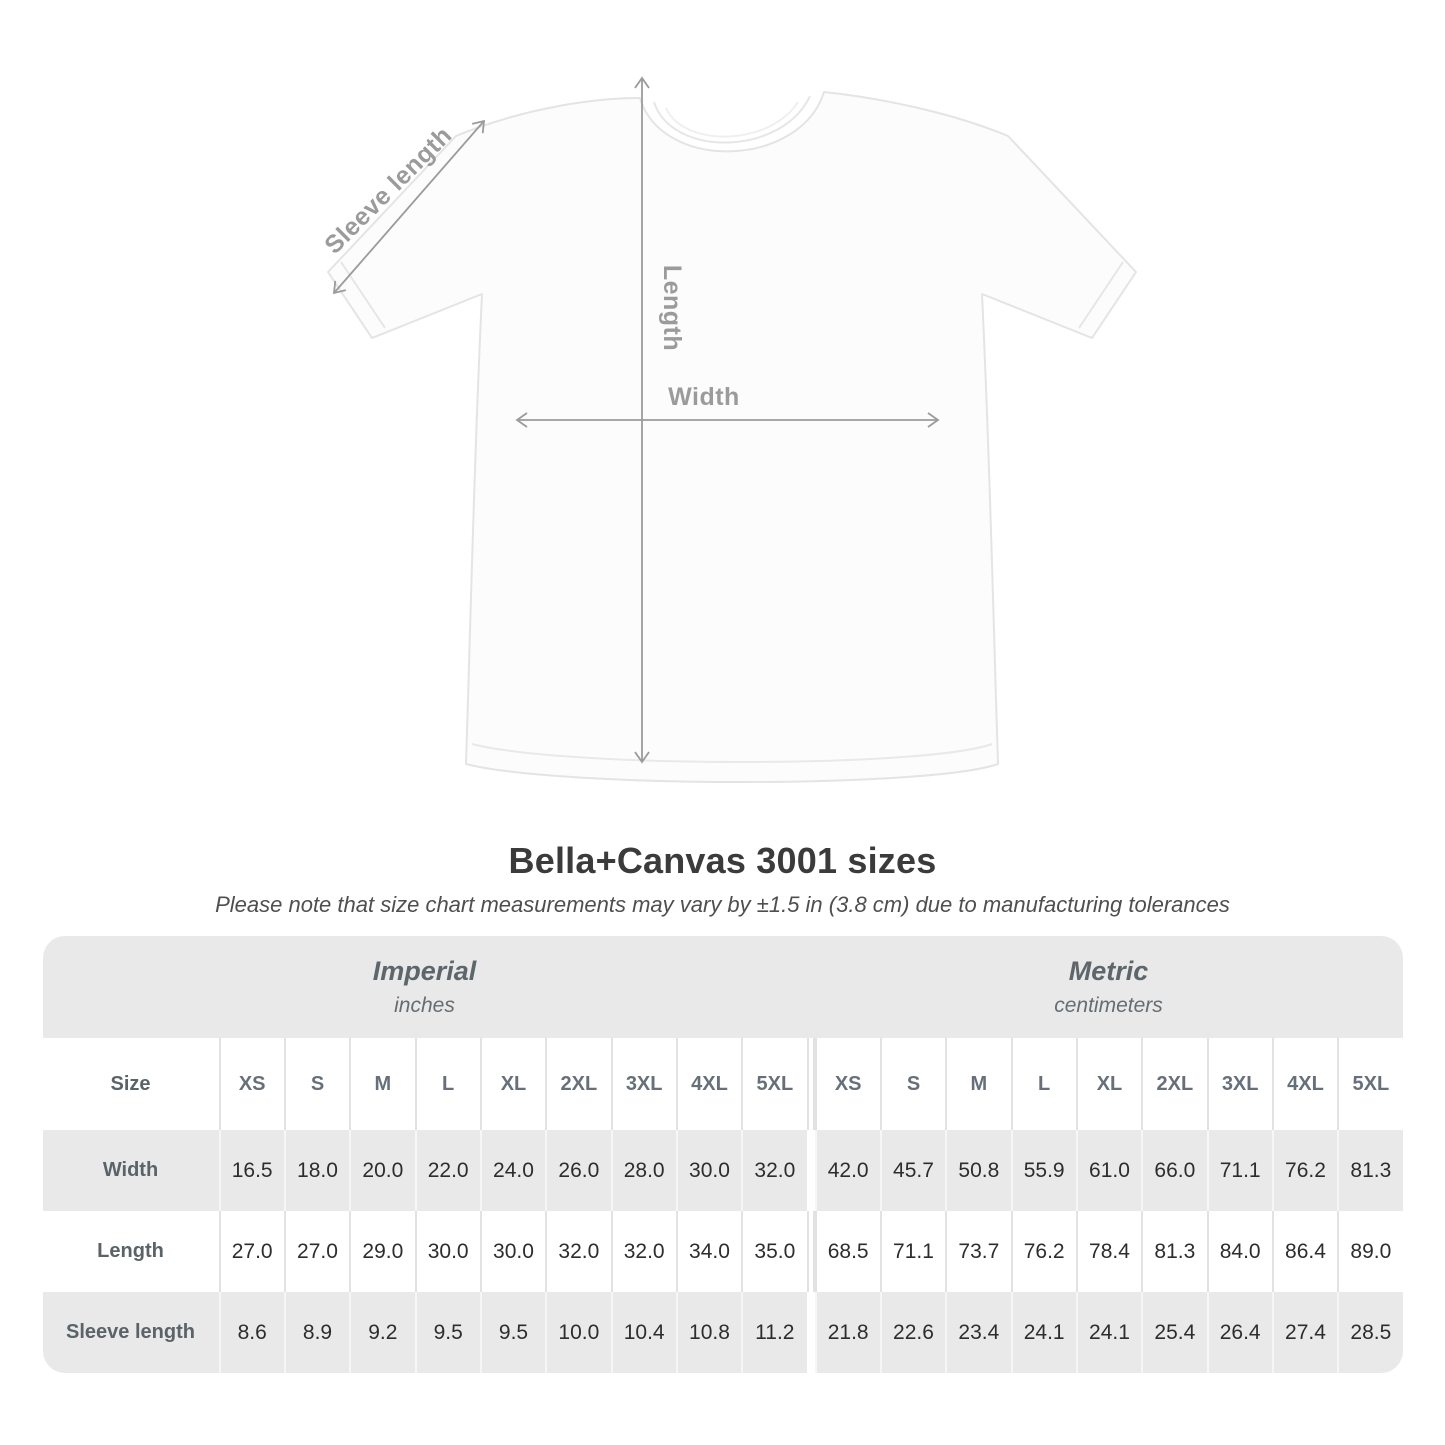 This screenshot has width=1445, height=1445. What do you see at coordinates (409, 207) in the screenshot?
I see `sleeve-length-arrow` at bounding box center [409, 207].